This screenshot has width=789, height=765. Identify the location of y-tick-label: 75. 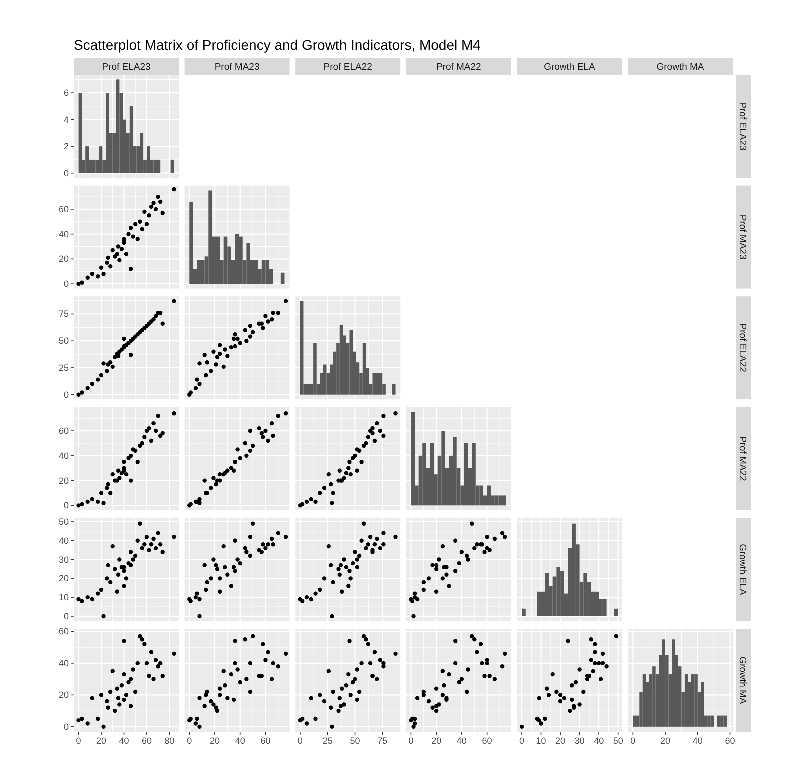
(63, 314).